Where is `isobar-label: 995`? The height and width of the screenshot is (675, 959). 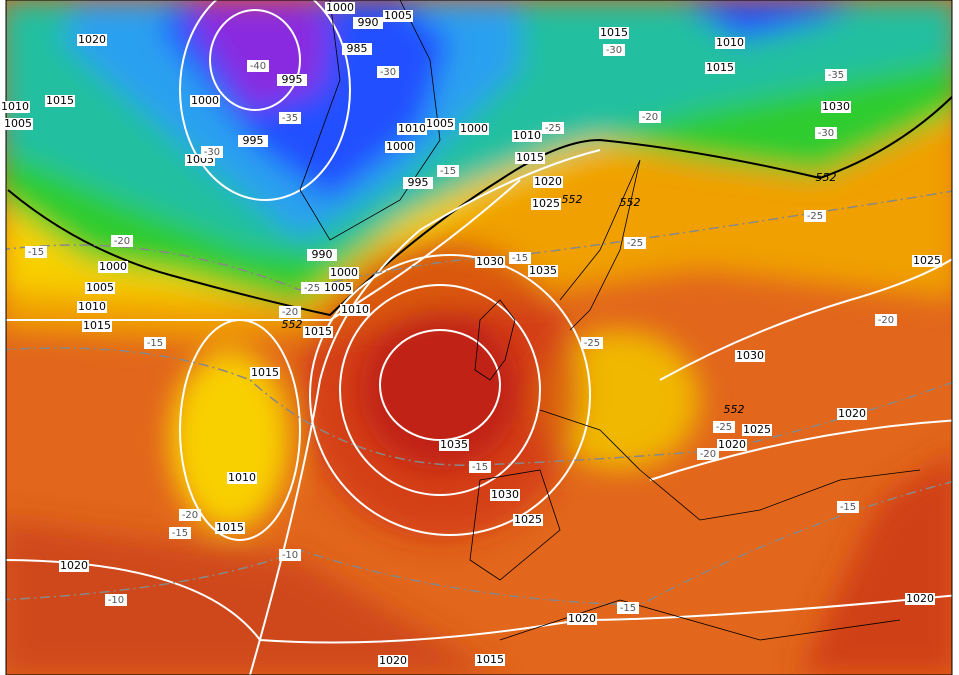 isobar-label: 995 is located at coordinates (418, 182).